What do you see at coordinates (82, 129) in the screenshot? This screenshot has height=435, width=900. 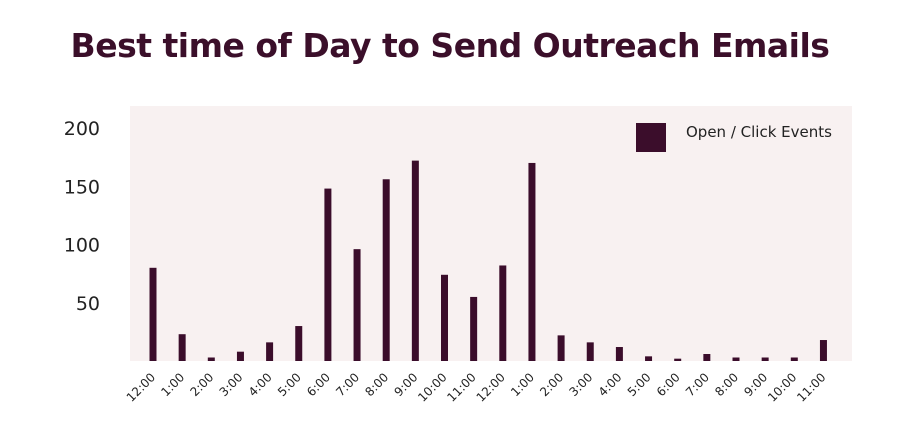 I see `y-tick-label: 200` at bounding box center [82, 129].